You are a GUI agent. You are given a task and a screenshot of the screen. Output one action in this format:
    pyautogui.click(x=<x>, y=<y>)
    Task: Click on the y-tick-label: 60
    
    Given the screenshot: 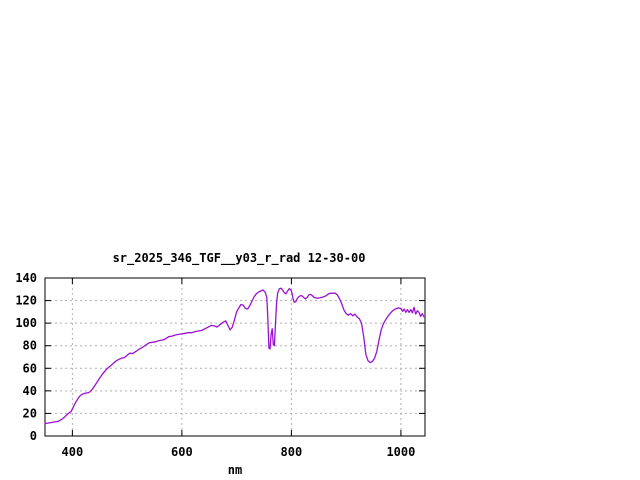 What is the action you would take?
    pyautogui.click(x=30, y=368)
    